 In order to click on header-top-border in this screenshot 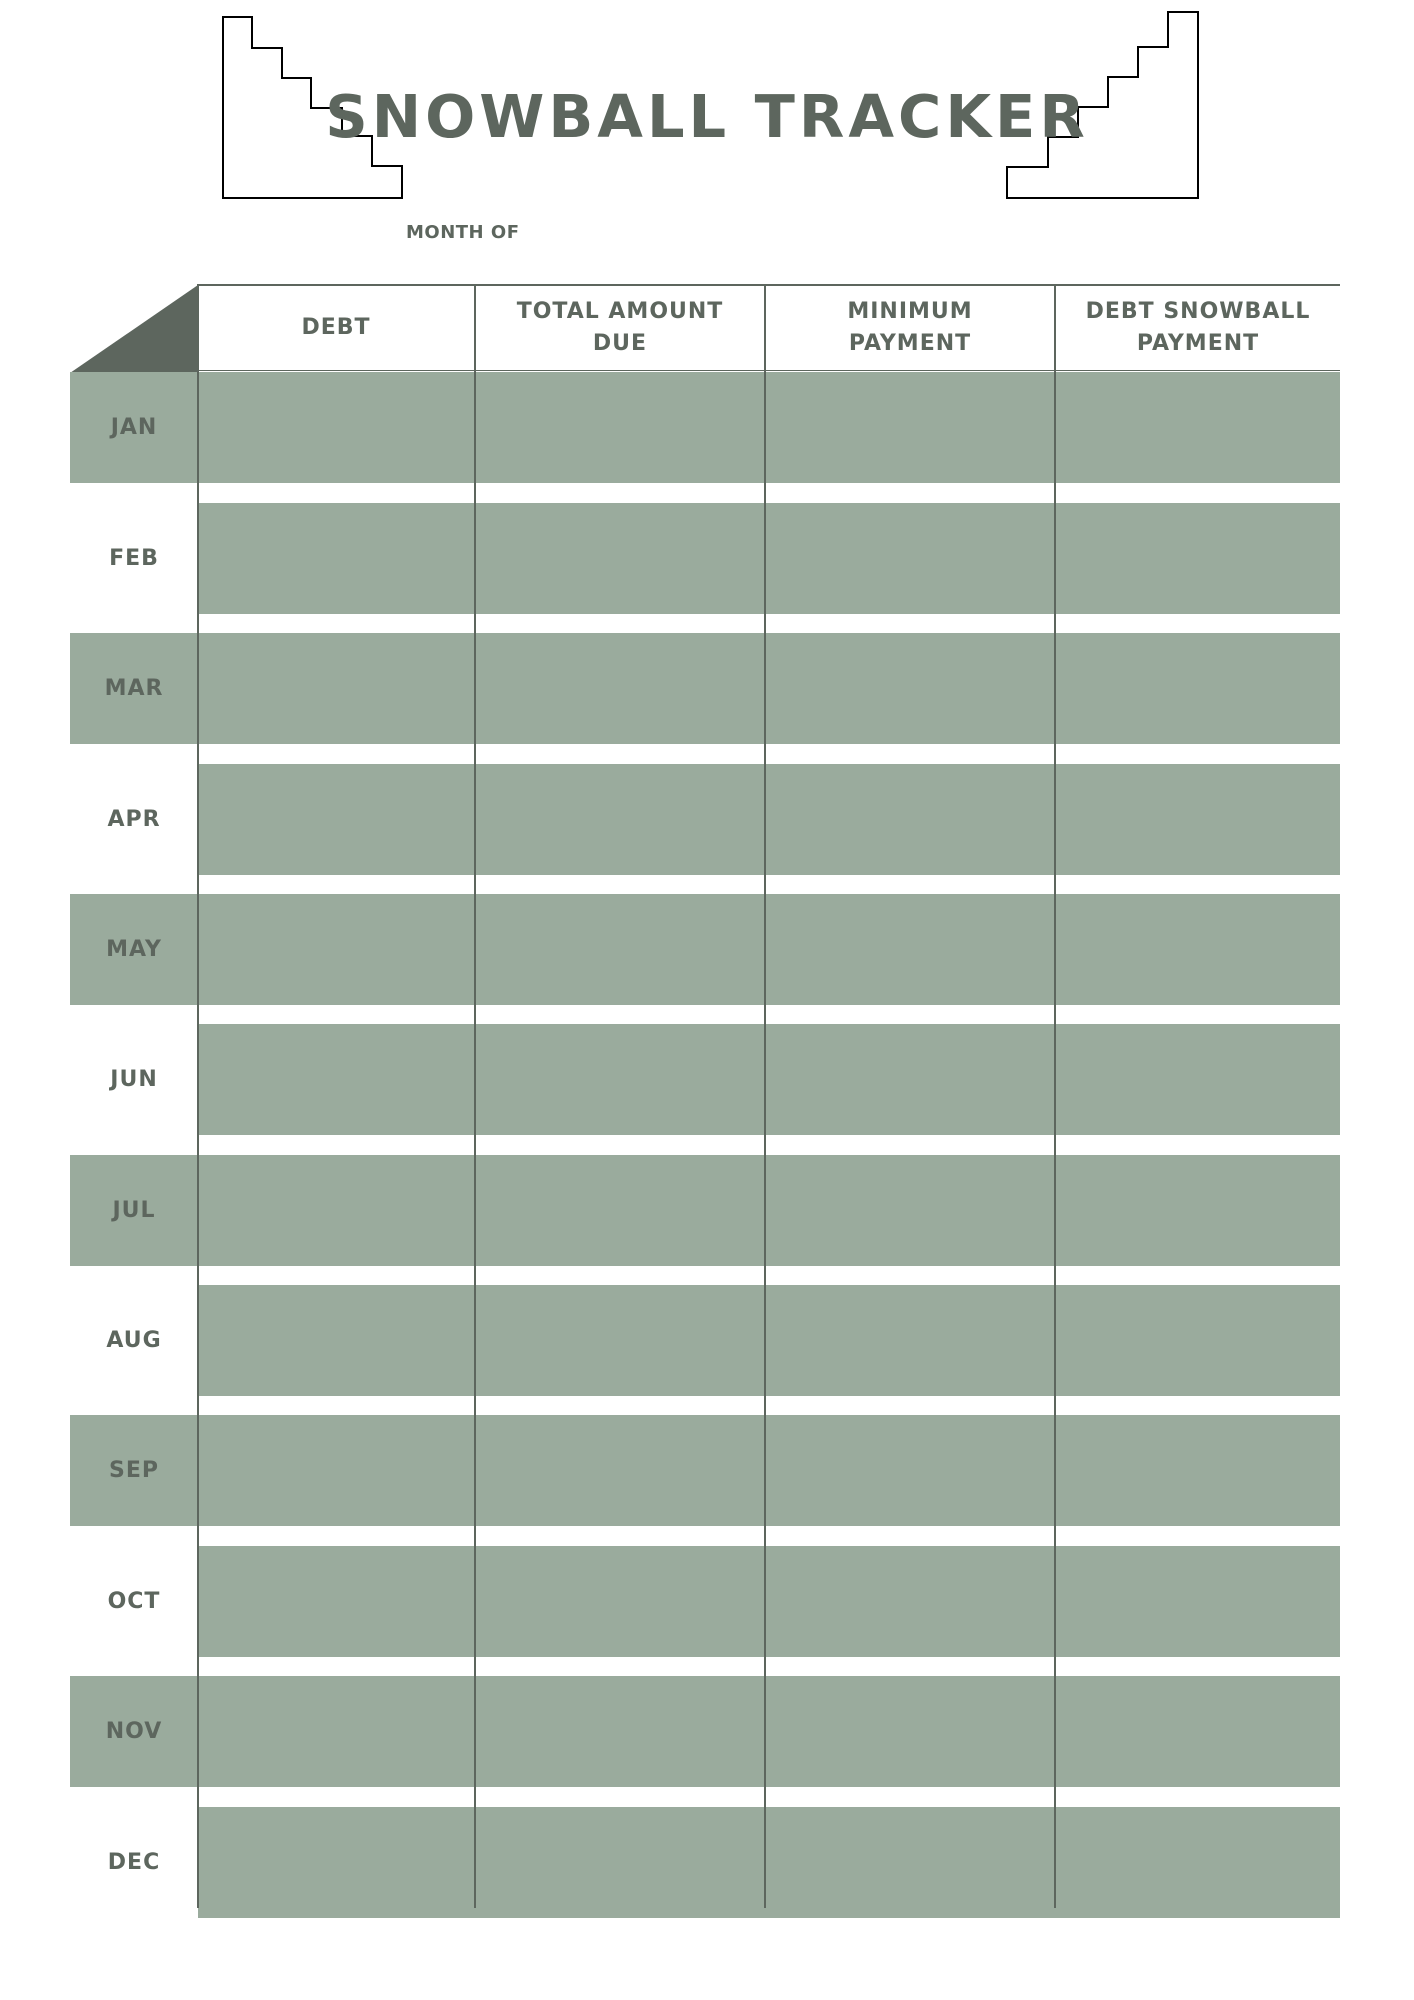, I will do `click(769, 285)`.